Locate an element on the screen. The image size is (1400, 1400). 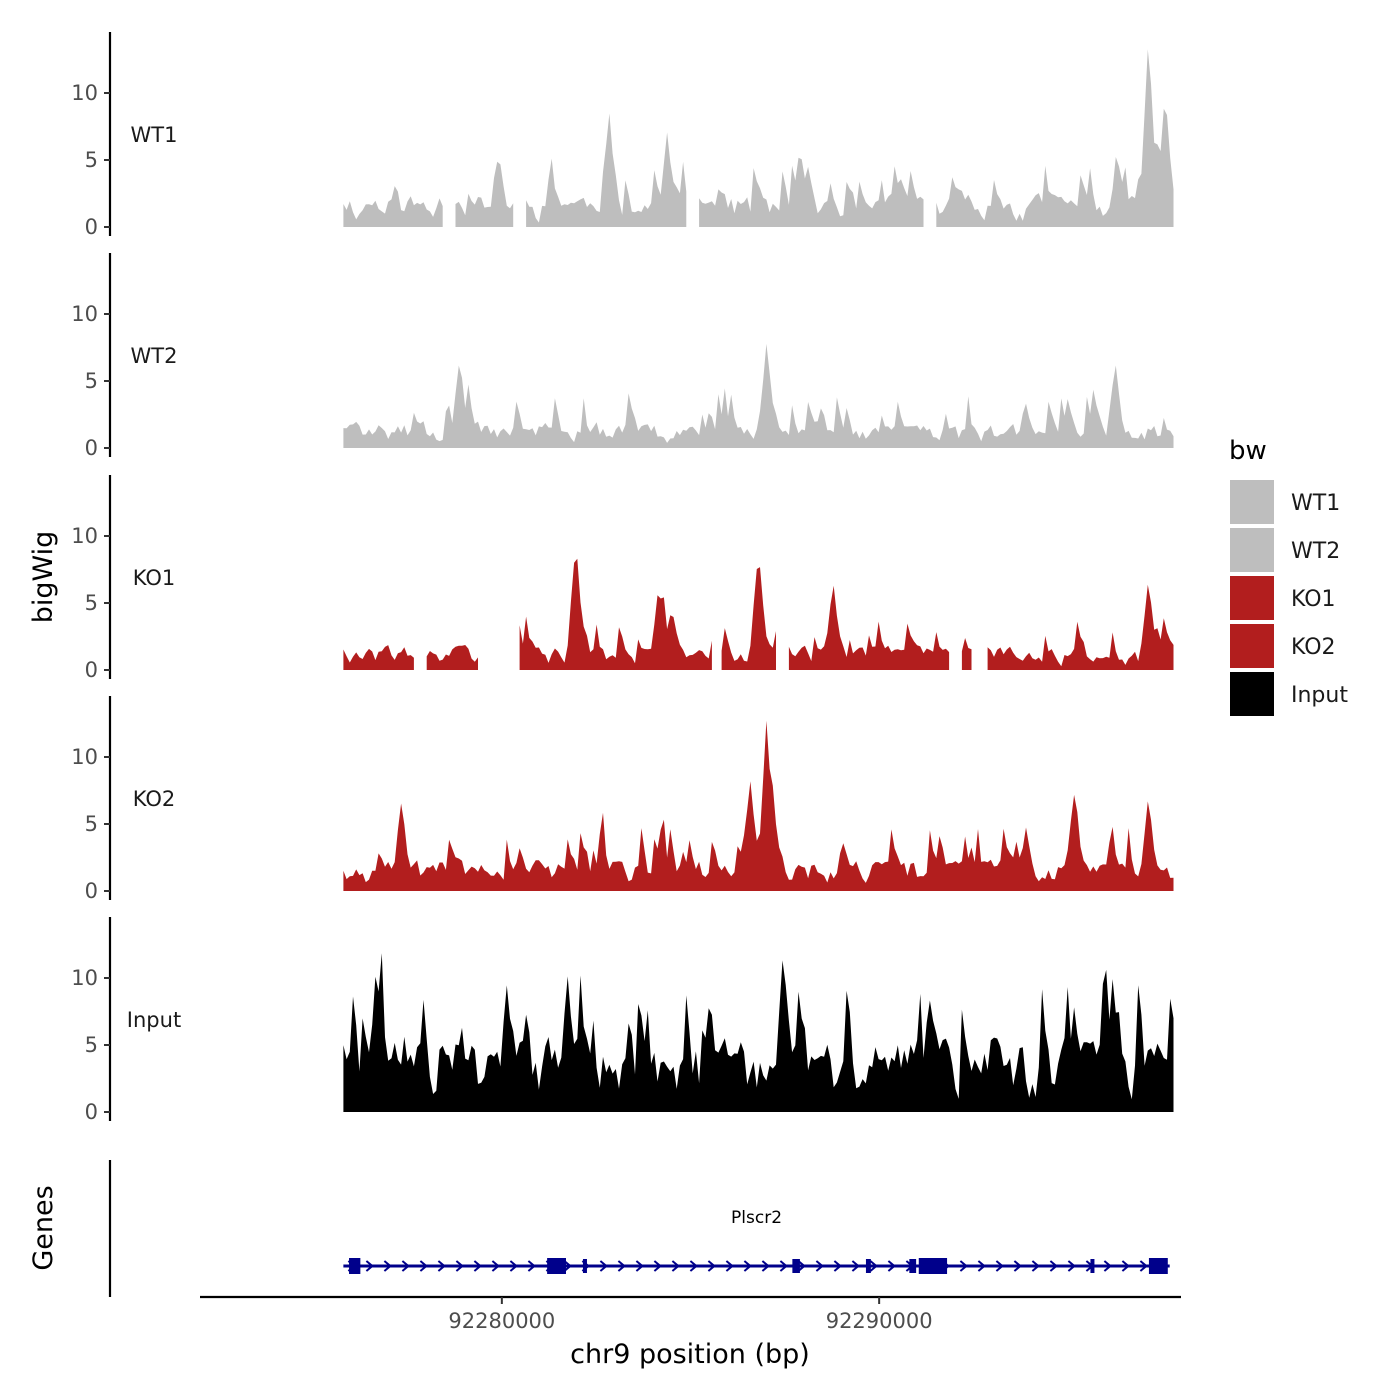
track-label-wt2: WT2 is located at coordinates (154, 356).